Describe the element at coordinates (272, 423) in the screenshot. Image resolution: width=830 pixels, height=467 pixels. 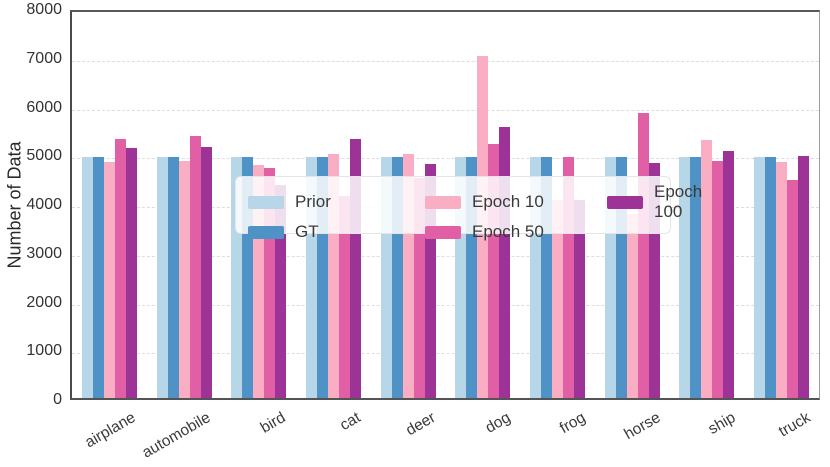
I see `x-tick-label-bird: bird` at that location.